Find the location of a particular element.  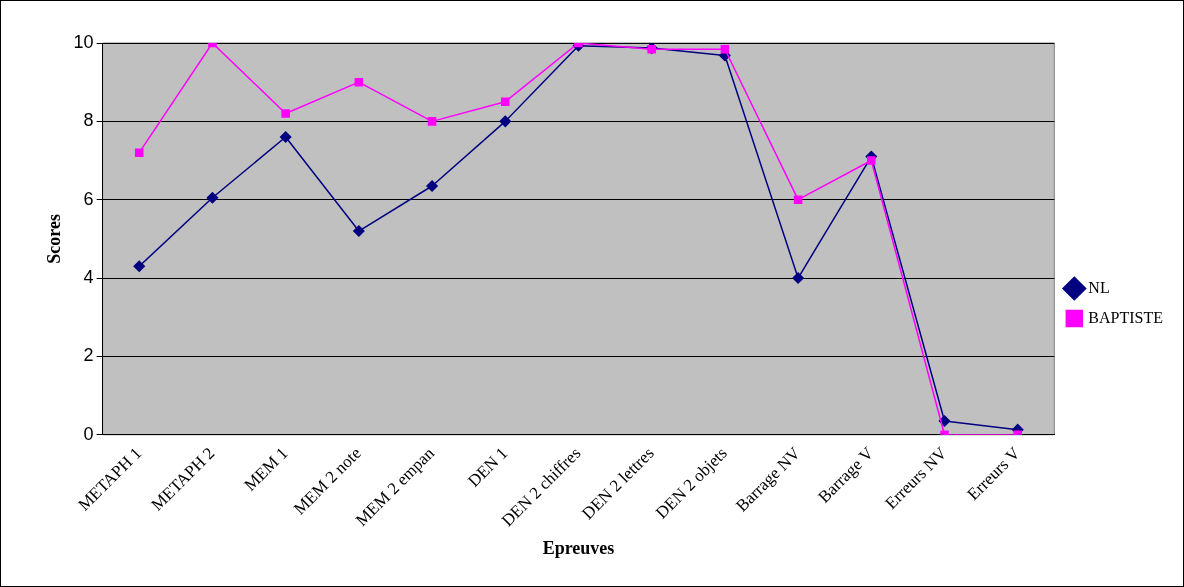

x-axis-title: Epreuves is located at coordinates (578, 547).